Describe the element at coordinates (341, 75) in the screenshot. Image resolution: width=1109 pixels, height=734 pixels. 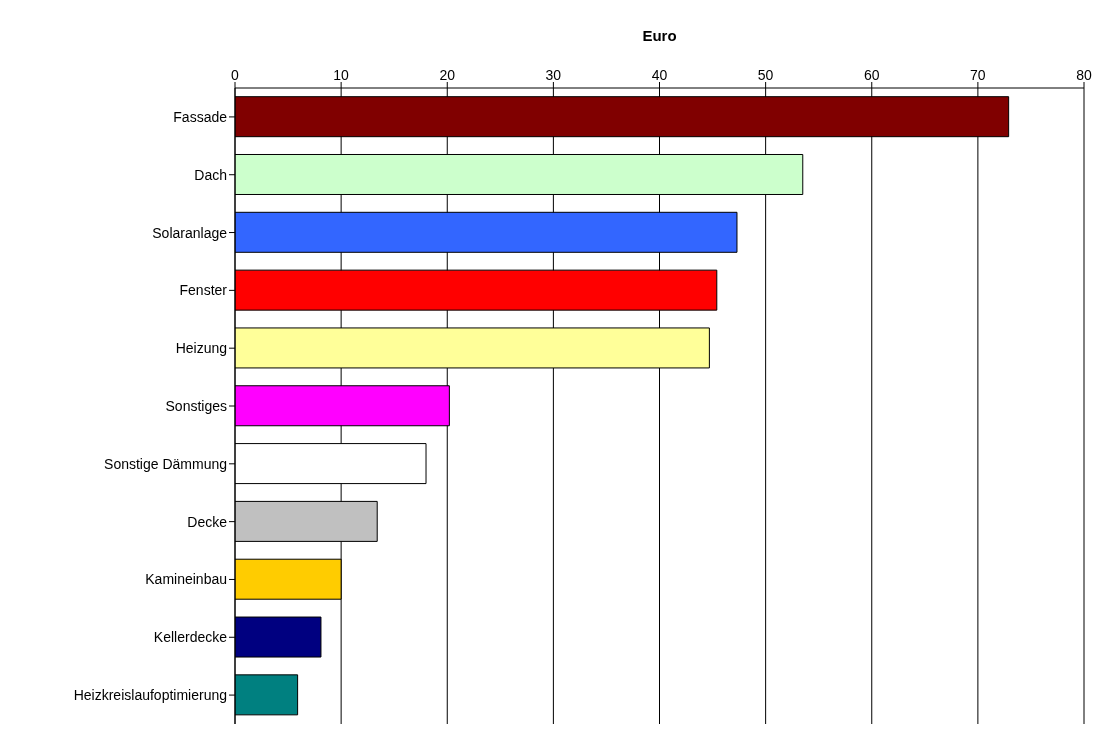
I see `x-tick-label: 10` at that location.